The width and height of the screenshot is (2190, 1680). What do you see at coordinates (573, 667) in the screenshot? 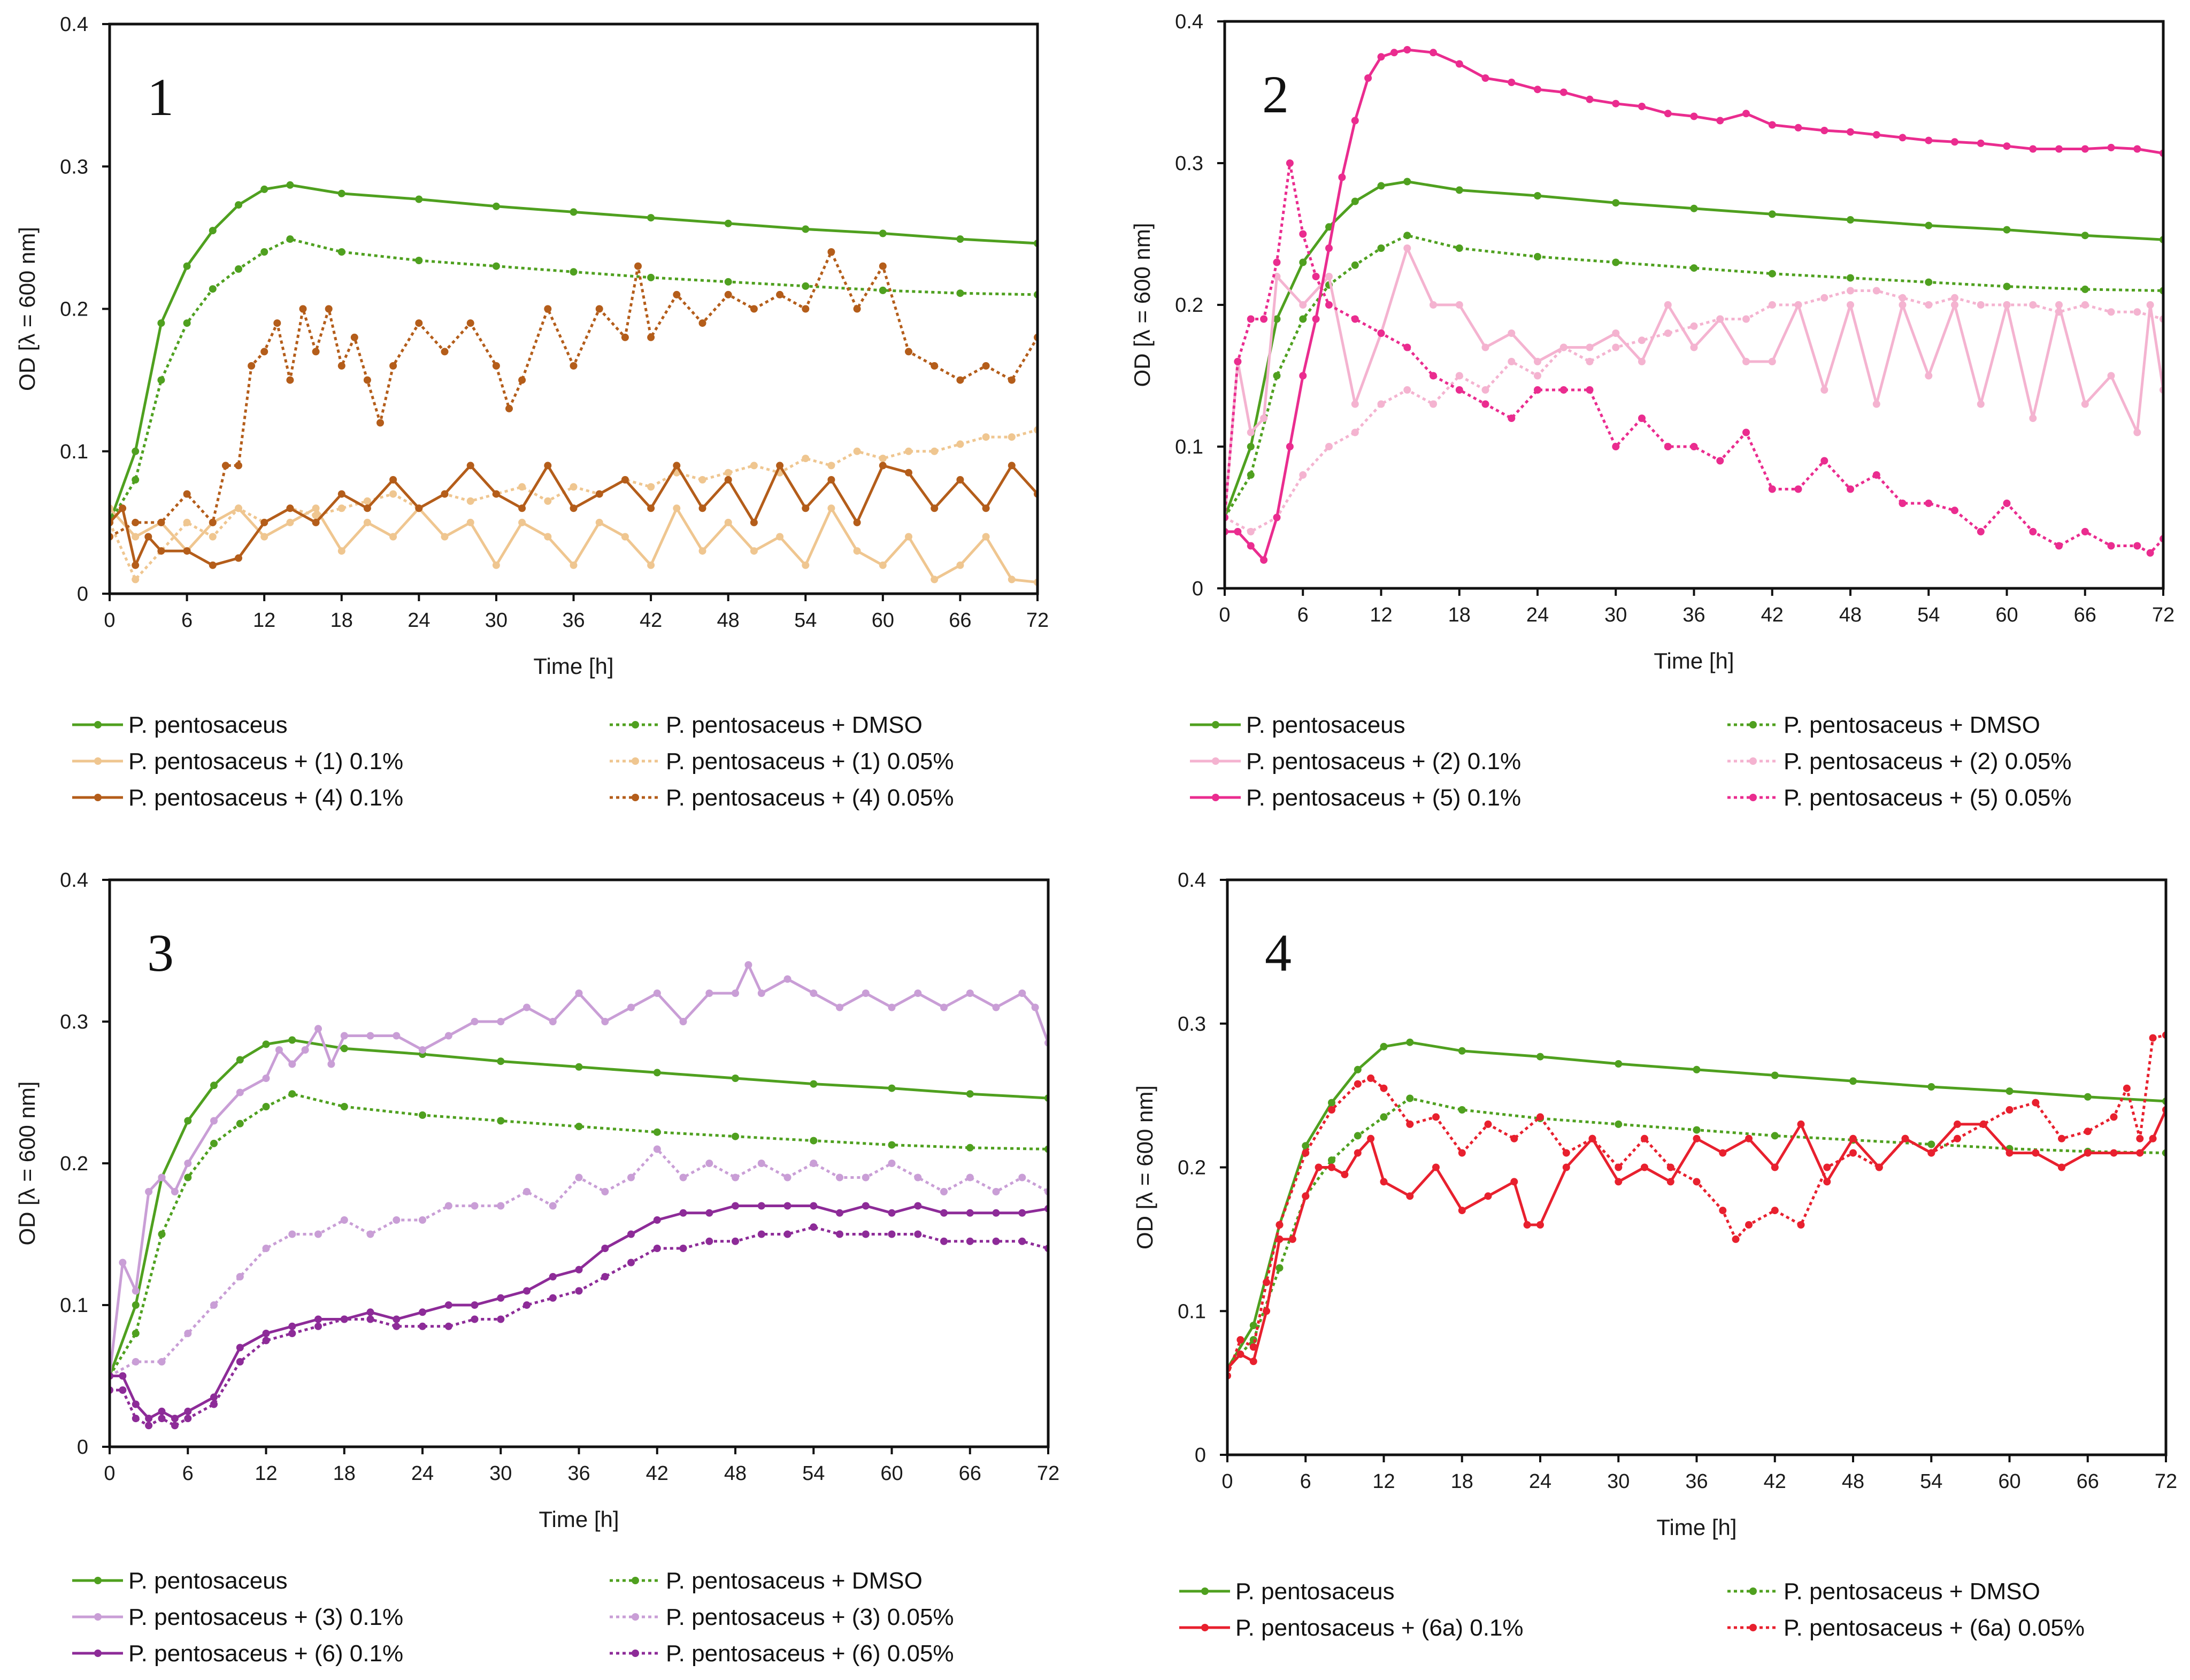
I see `x-axis-label: Time [h]` at bounding box center [573, 667].